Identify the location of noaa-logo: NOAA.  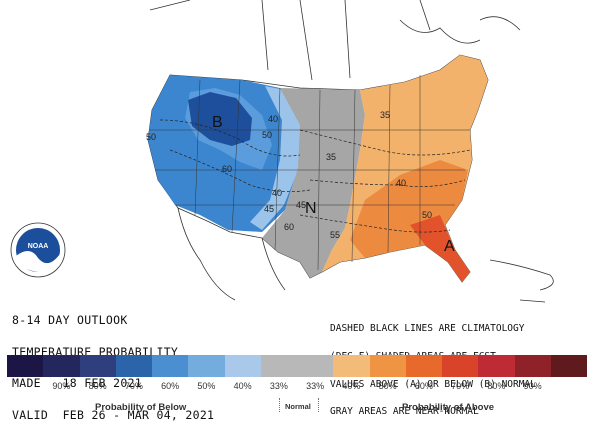
(38, 250).